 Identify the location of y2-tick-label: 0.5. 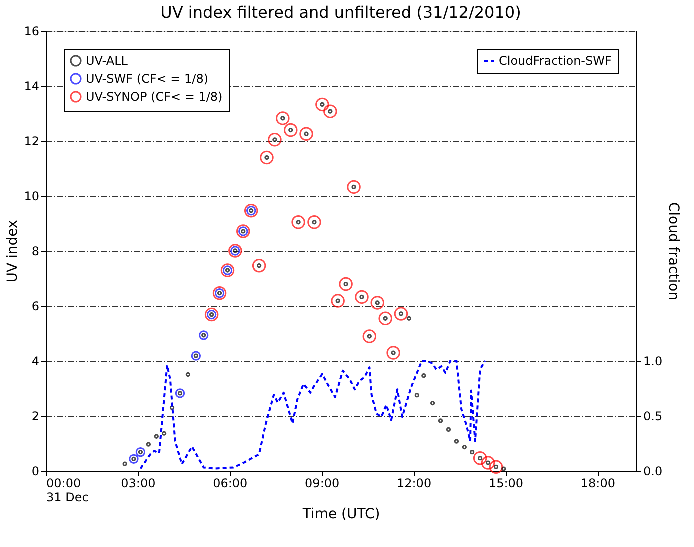
(653, 417).